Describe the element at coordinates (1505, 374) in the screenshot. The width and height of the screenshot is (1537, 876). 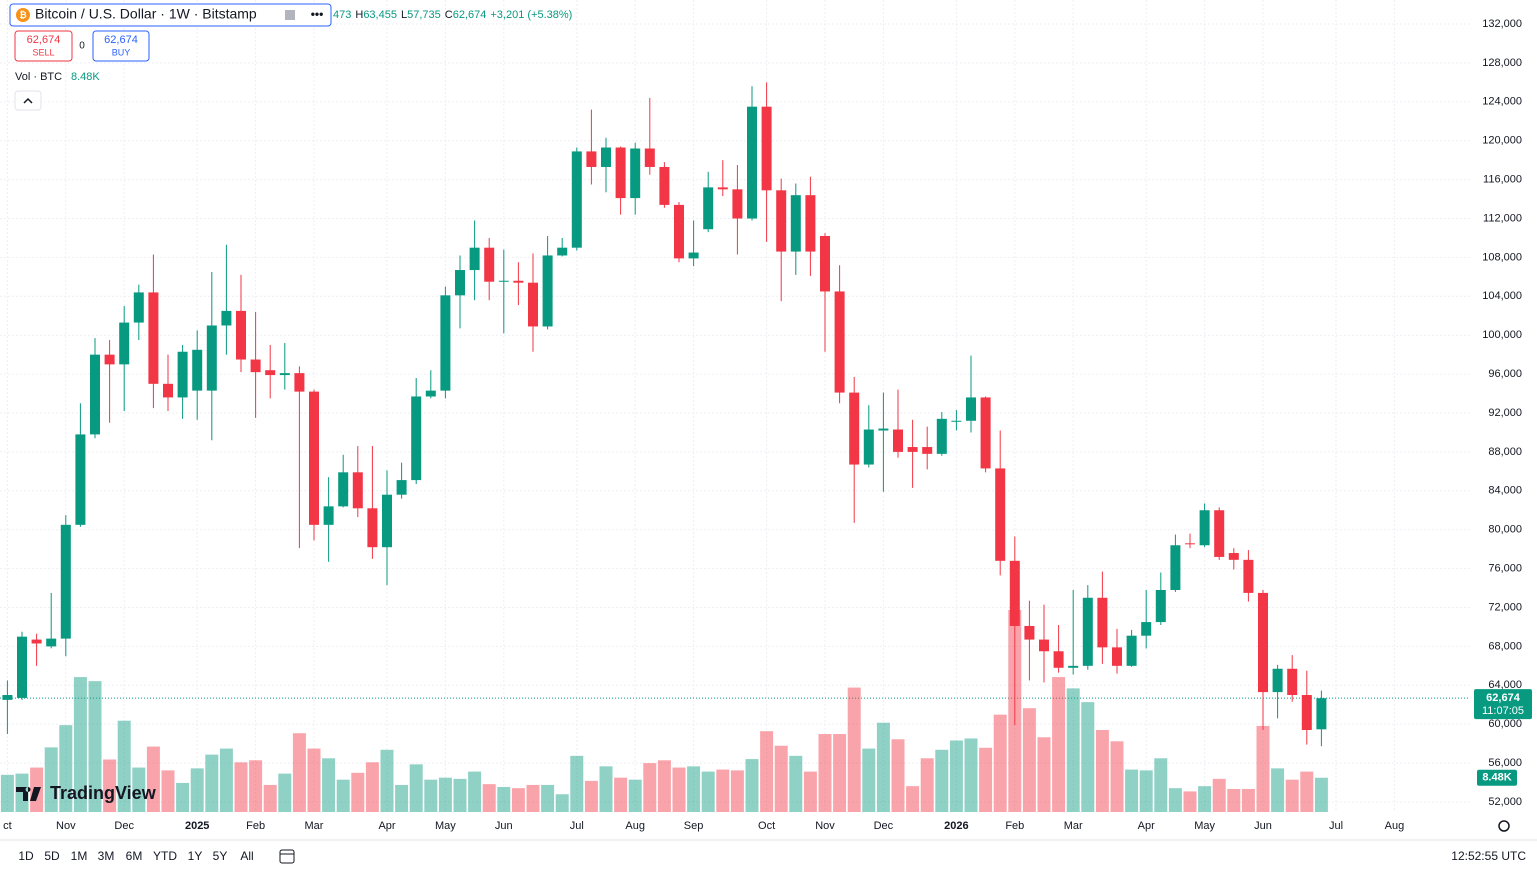
I see `y-tick-label: 96,000` at that location.